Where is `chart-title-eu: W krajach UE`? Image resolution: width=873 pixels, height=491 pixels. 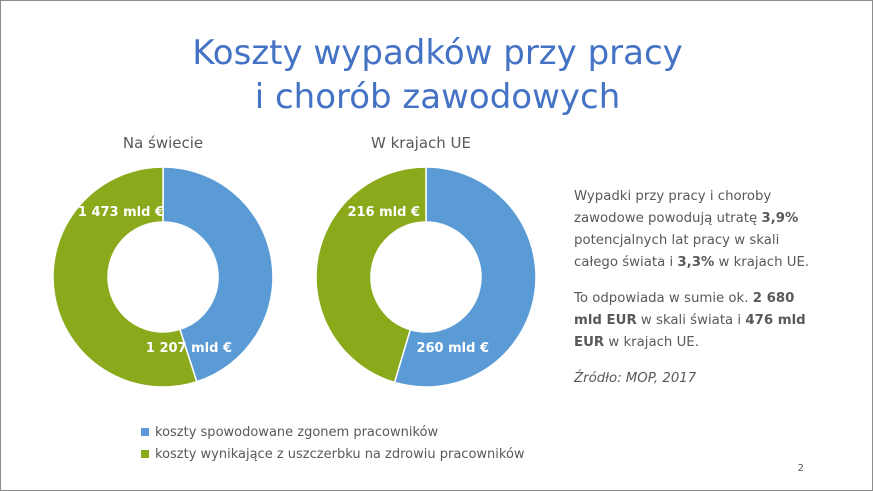 chart-title-eu: W krajach UE is located at coordinates (421, 143).